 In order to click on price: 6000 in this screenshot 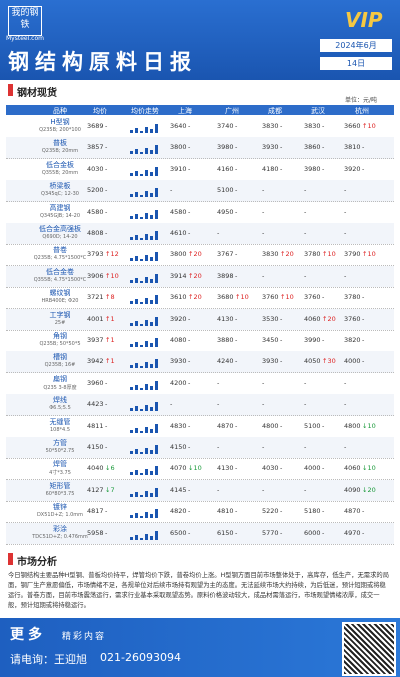, I will do `click(312, 532)`.